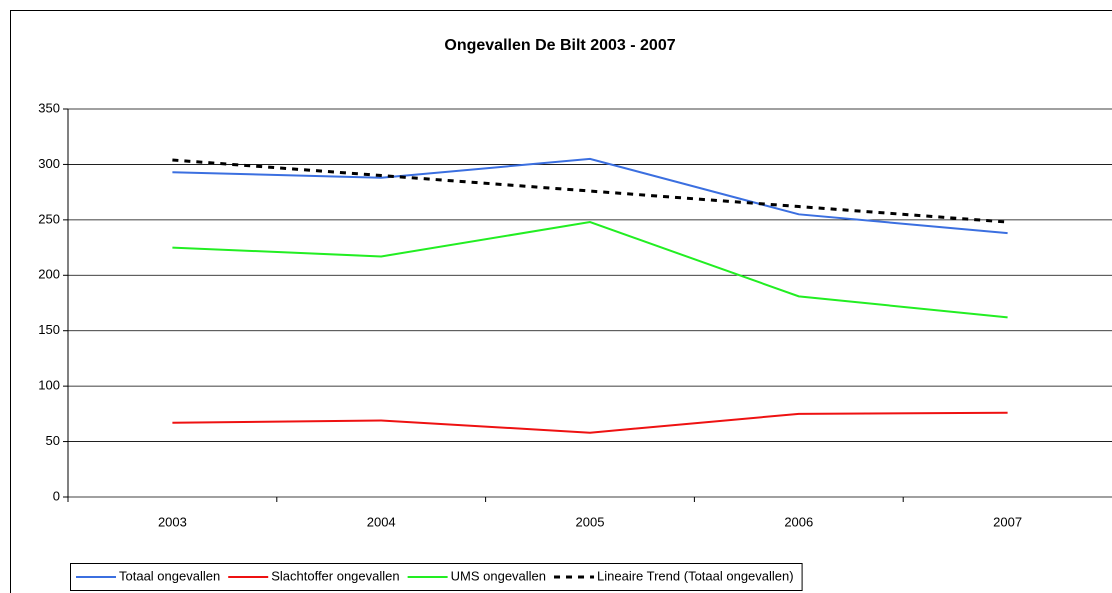 This screenshot has width=1112, height=593. What do you see at coordinates (590, 521) in the screenshot?
I see `x-tick-label: 2005` at bounding box center [590, 521].